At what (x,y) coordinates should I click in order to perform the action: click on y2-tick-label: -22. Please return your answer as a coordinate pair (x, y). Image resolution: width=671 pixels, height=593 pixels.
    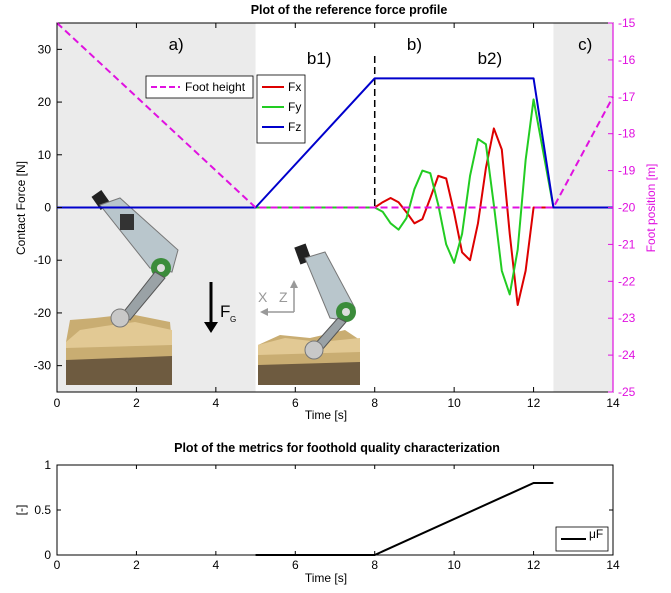
    Looking at the image, I should click on (627, 281).